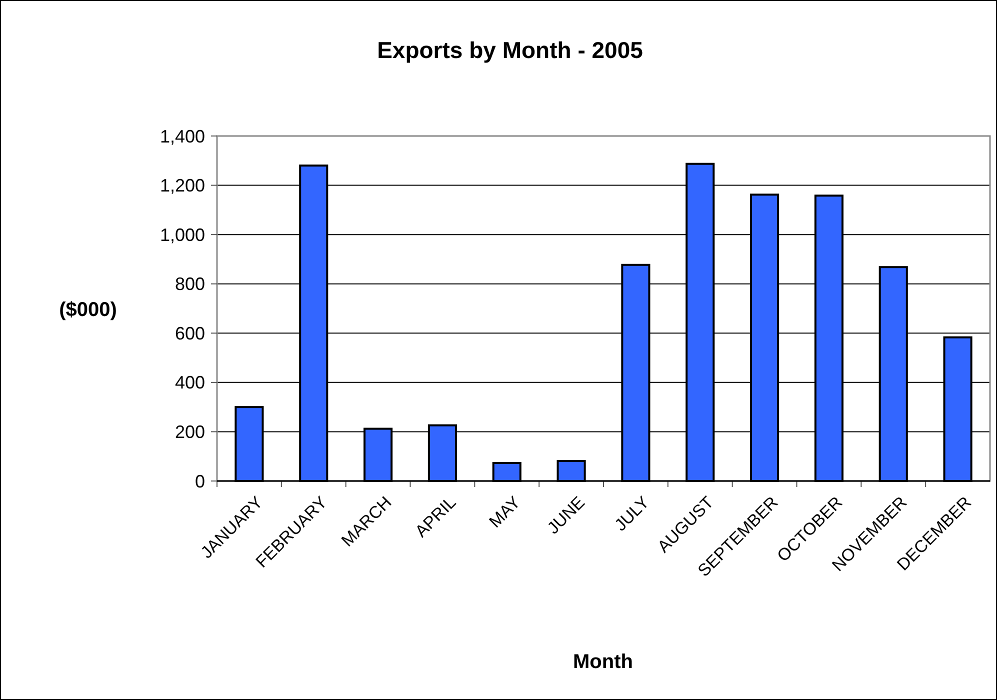  I want to click on y-tick-label: 1,200, so click(182, 186).